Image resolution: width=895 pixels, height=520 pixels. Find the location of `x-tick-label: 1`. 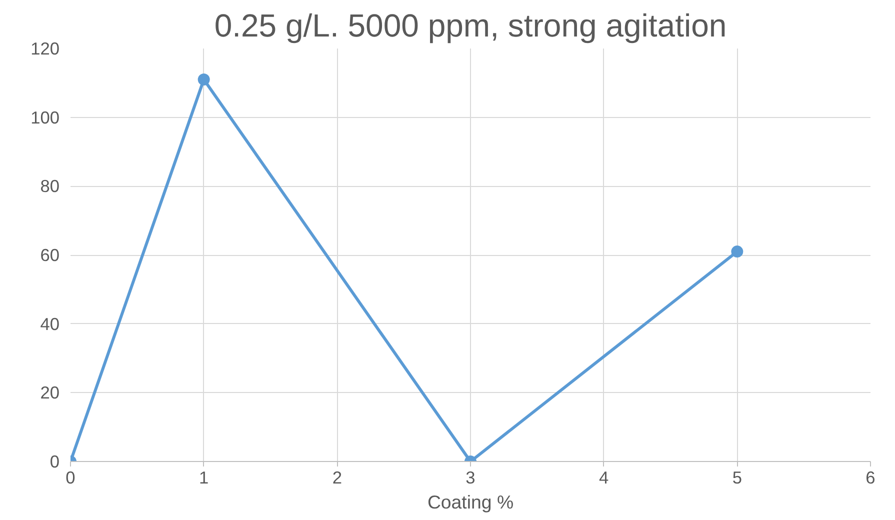

x-tick-label: 1 is located at coordinates (204, 478).